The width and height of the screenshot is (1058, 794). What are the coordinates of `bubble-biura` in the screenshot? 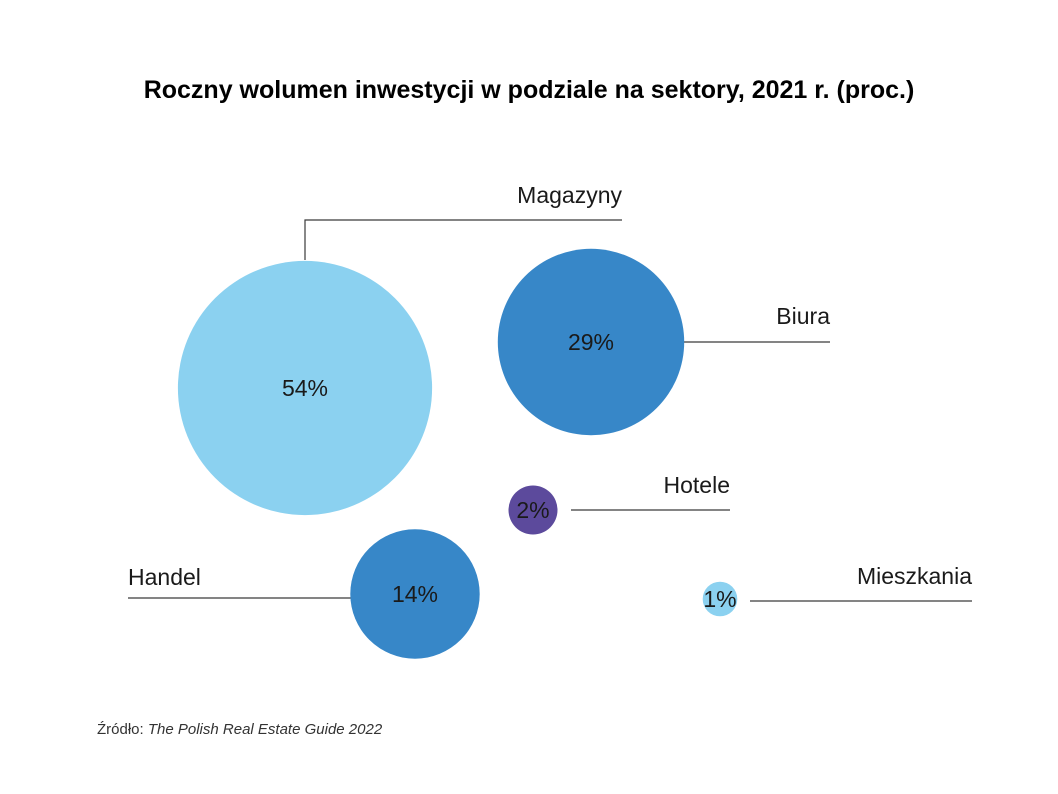 It's located at (591, 342).